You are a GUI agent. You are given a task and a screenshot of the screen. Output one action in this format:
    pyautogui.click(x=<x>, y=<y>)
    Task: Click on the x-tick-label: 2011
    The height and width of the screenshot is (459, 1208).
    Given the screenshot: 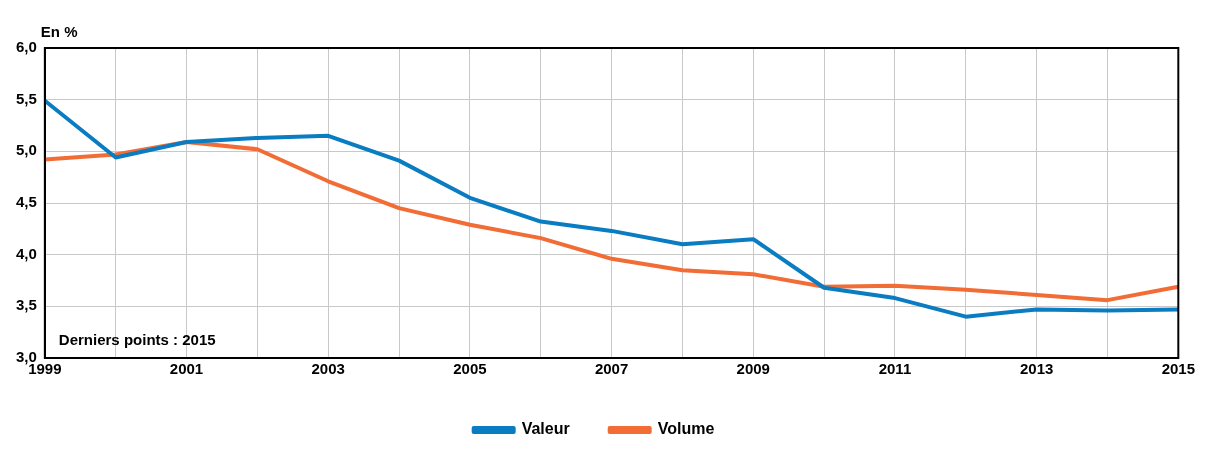 What is the action you would take?
    pyautogui.click(x=895, y=369)
    